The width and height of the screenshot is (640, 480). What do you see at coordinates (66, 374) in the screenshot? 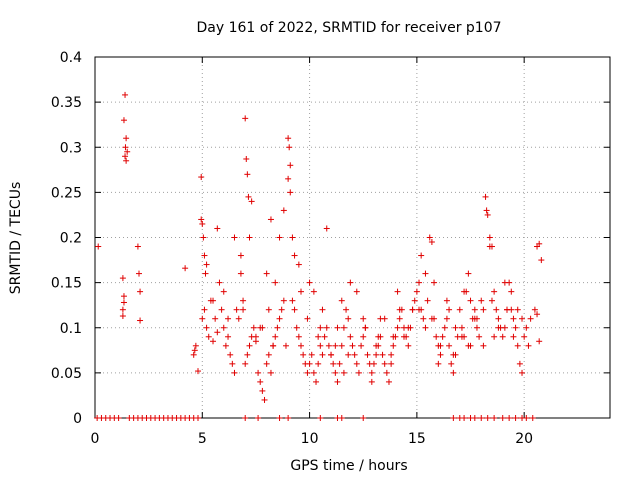
I see `y-tick-label: 0.05` at bounding box center [66, 374].